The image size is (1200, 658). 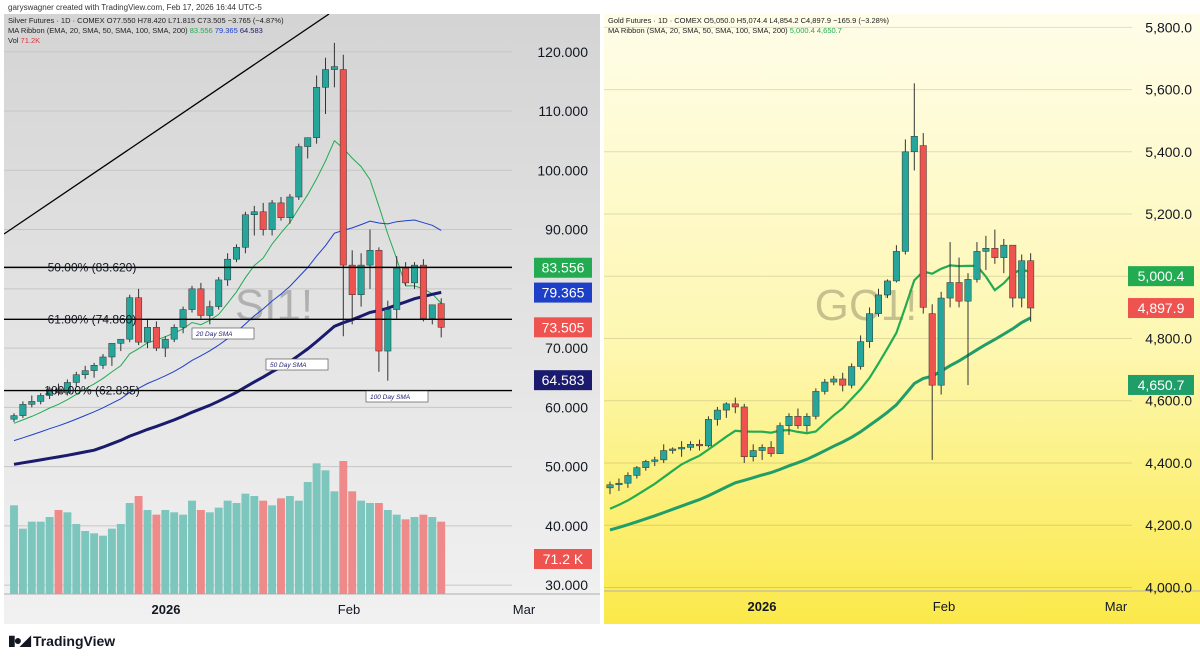 What do you see at coordinates (92, 267) in the screenshot?
I see `fib-line-label: 50.00% (83.620)` at bounding box center [92, 267].